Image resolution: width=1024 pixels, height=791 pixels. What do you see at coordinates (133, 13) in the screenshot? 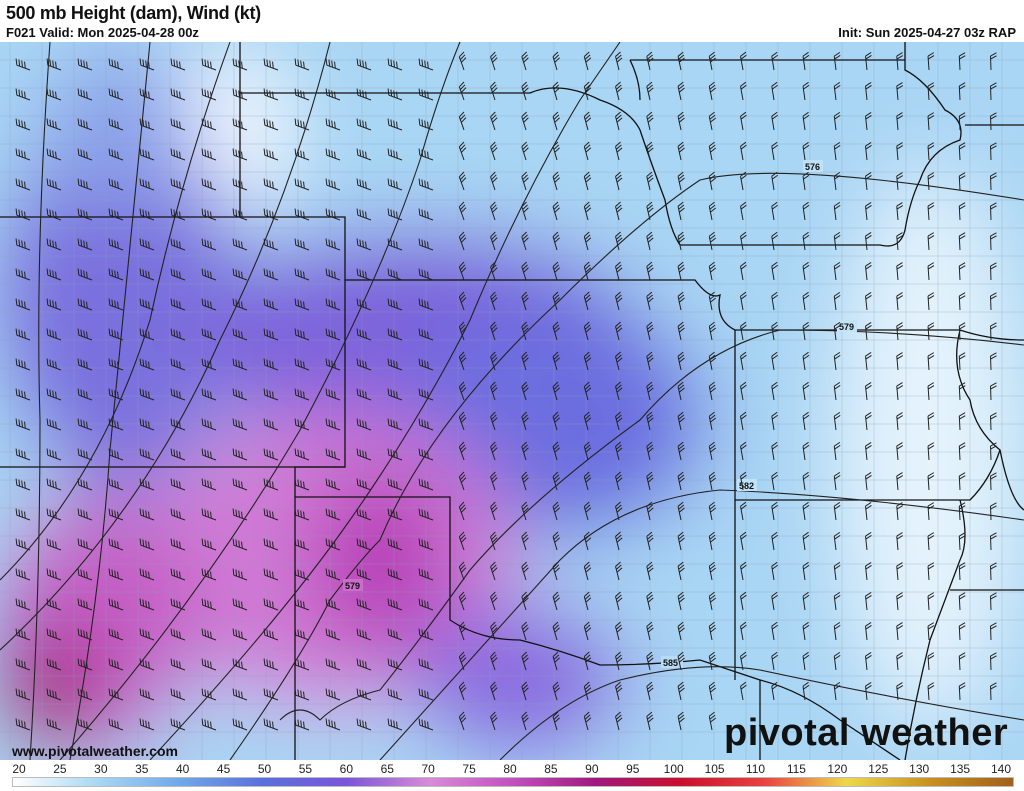
I see `map-title: 500 mb Height (dam), Wind (kt)` at bounding box center [133, 13].